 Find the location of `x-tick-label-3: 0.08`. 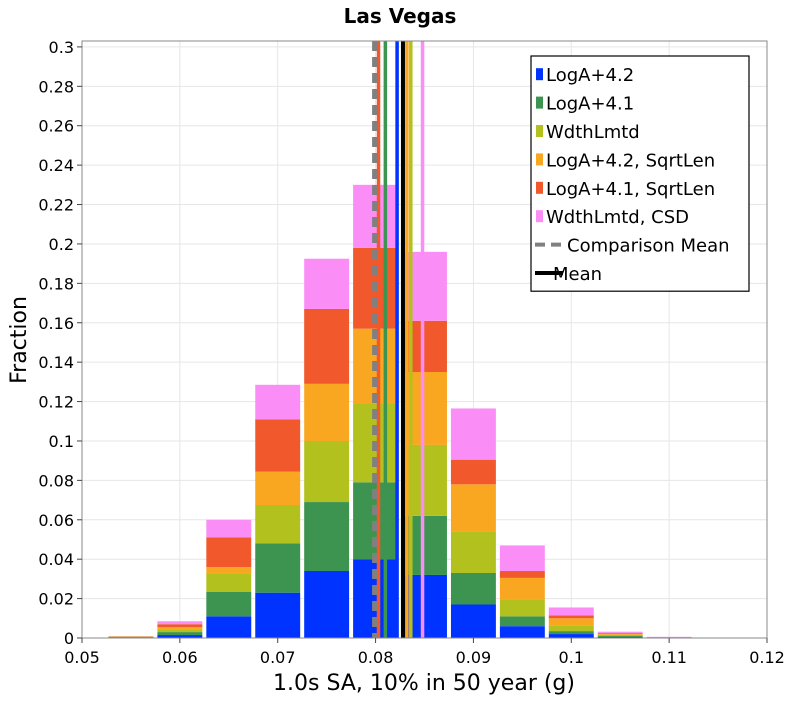

x-tick-label-3: 0.08 is located at coordinates (376, 657).